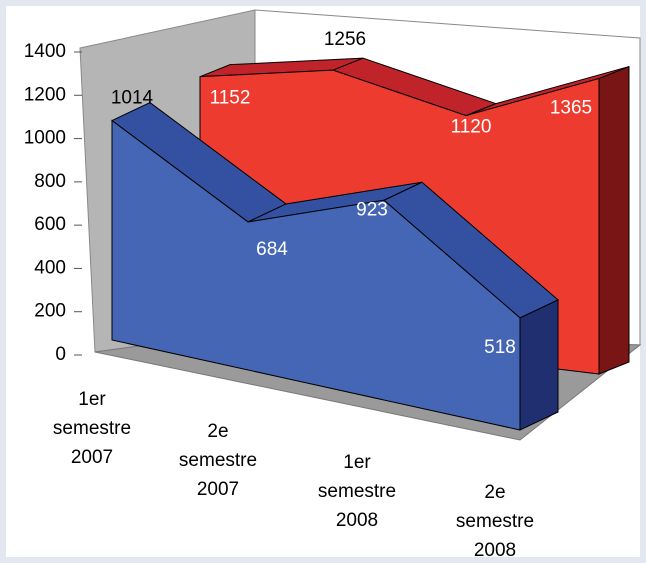 The height and width of the screenshot is (563, 646). Describe the element at coordinates (345, 39) in the screenshot. I see `data-label: 1256` at that location.